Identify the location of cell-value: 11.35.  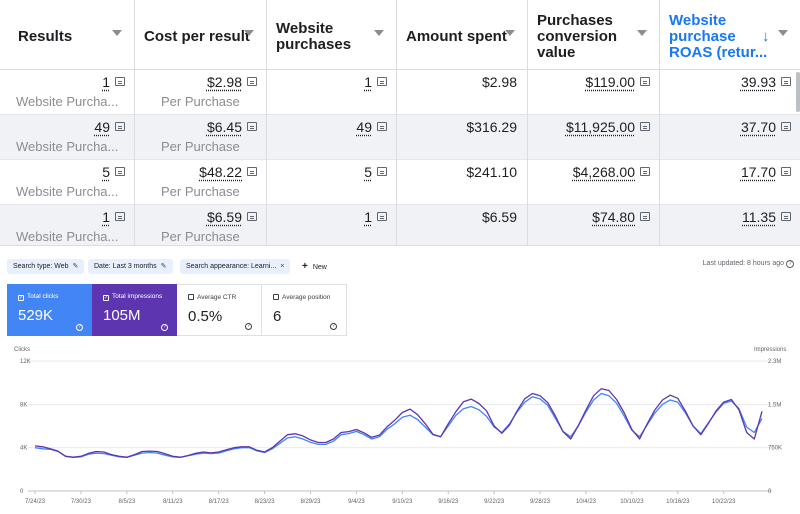
(759, 217).